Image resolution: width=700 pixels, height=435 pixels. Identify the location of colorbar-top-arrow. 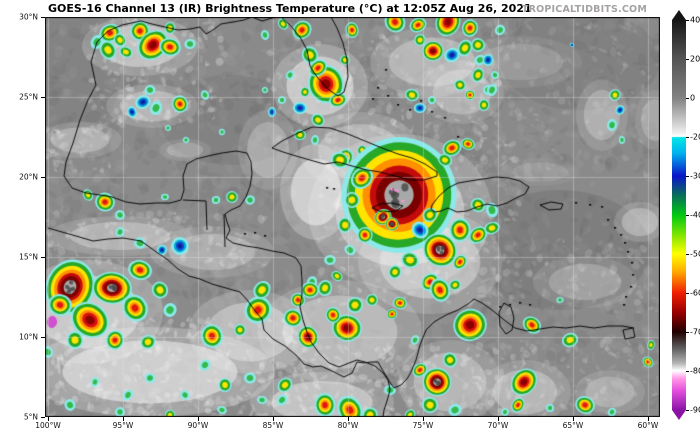
(679, 15).